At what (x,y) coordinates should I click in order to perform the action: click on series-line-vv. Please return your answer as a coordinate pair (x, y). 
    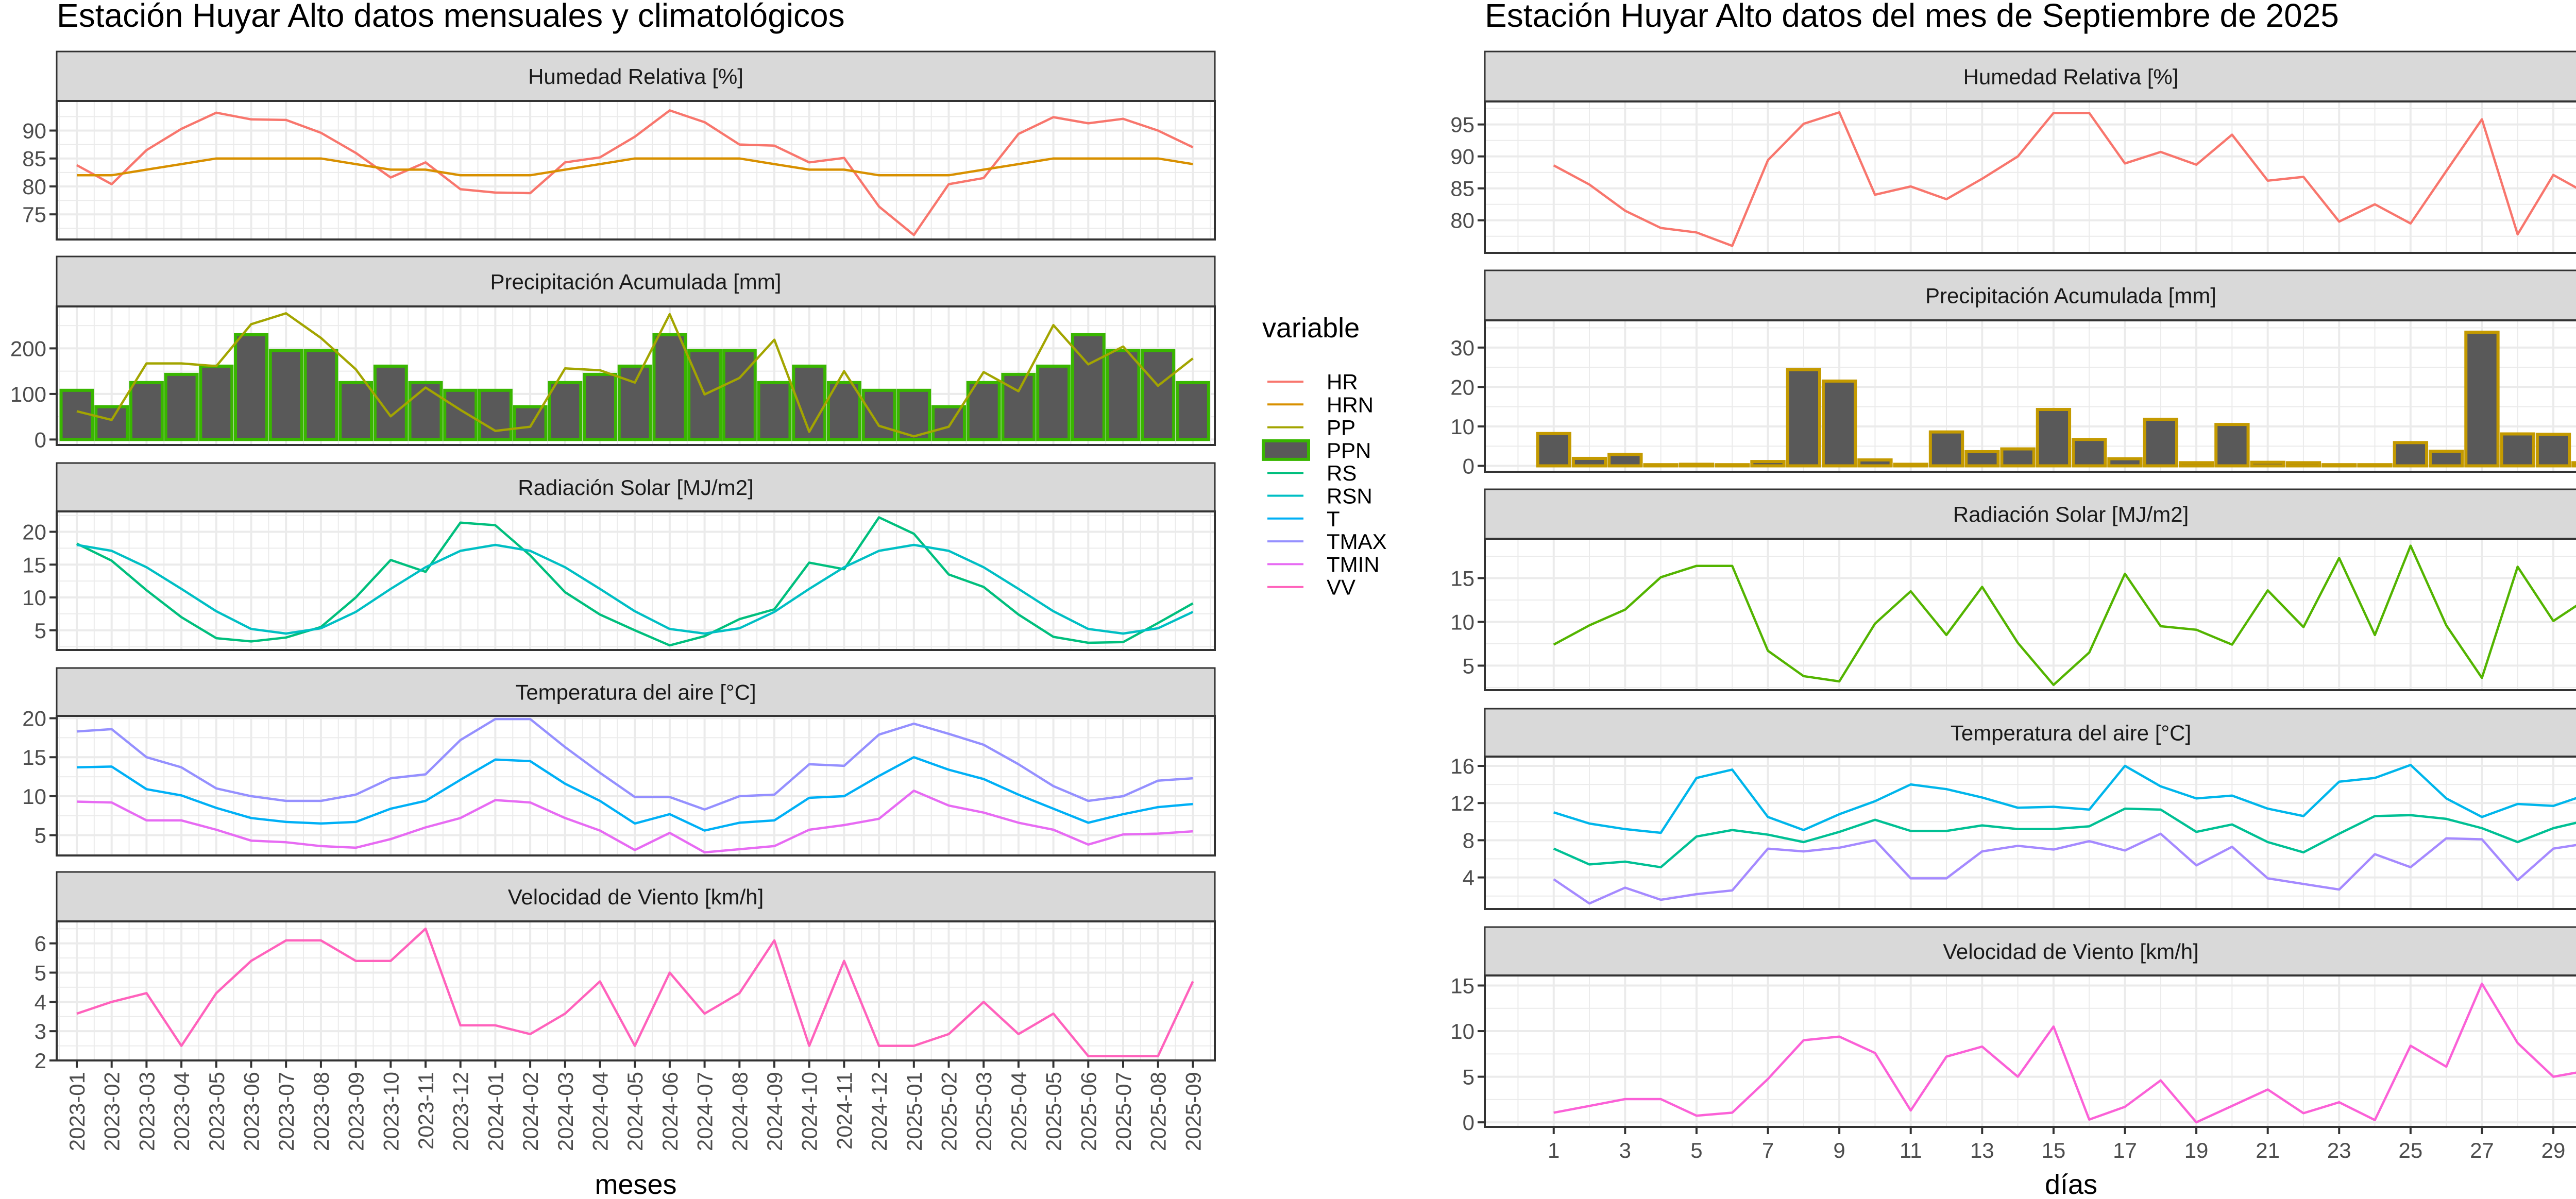
    Looking at the image, I should click on (635, 992).